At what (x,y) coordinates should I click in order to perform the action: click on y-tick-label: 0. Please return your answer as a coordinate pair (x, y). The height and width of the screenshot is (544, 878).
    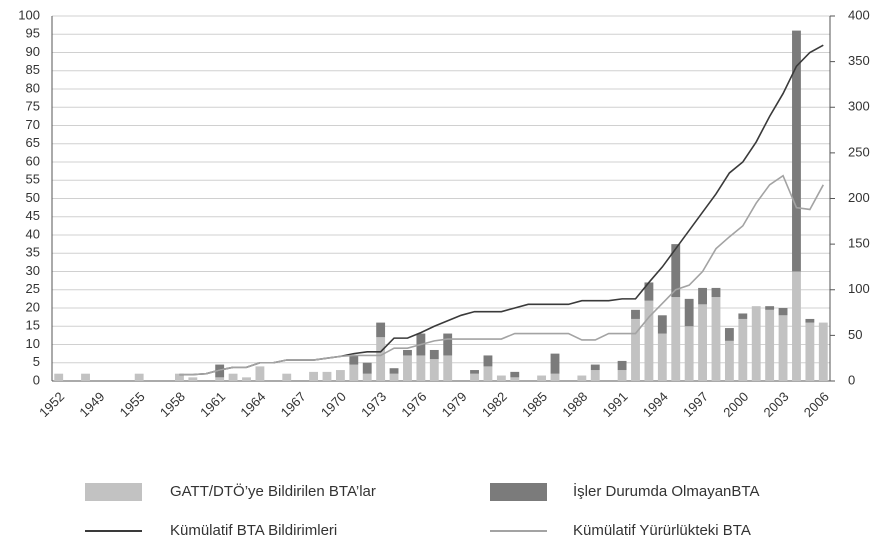
    Looking at the image, I should click on (36, 379).